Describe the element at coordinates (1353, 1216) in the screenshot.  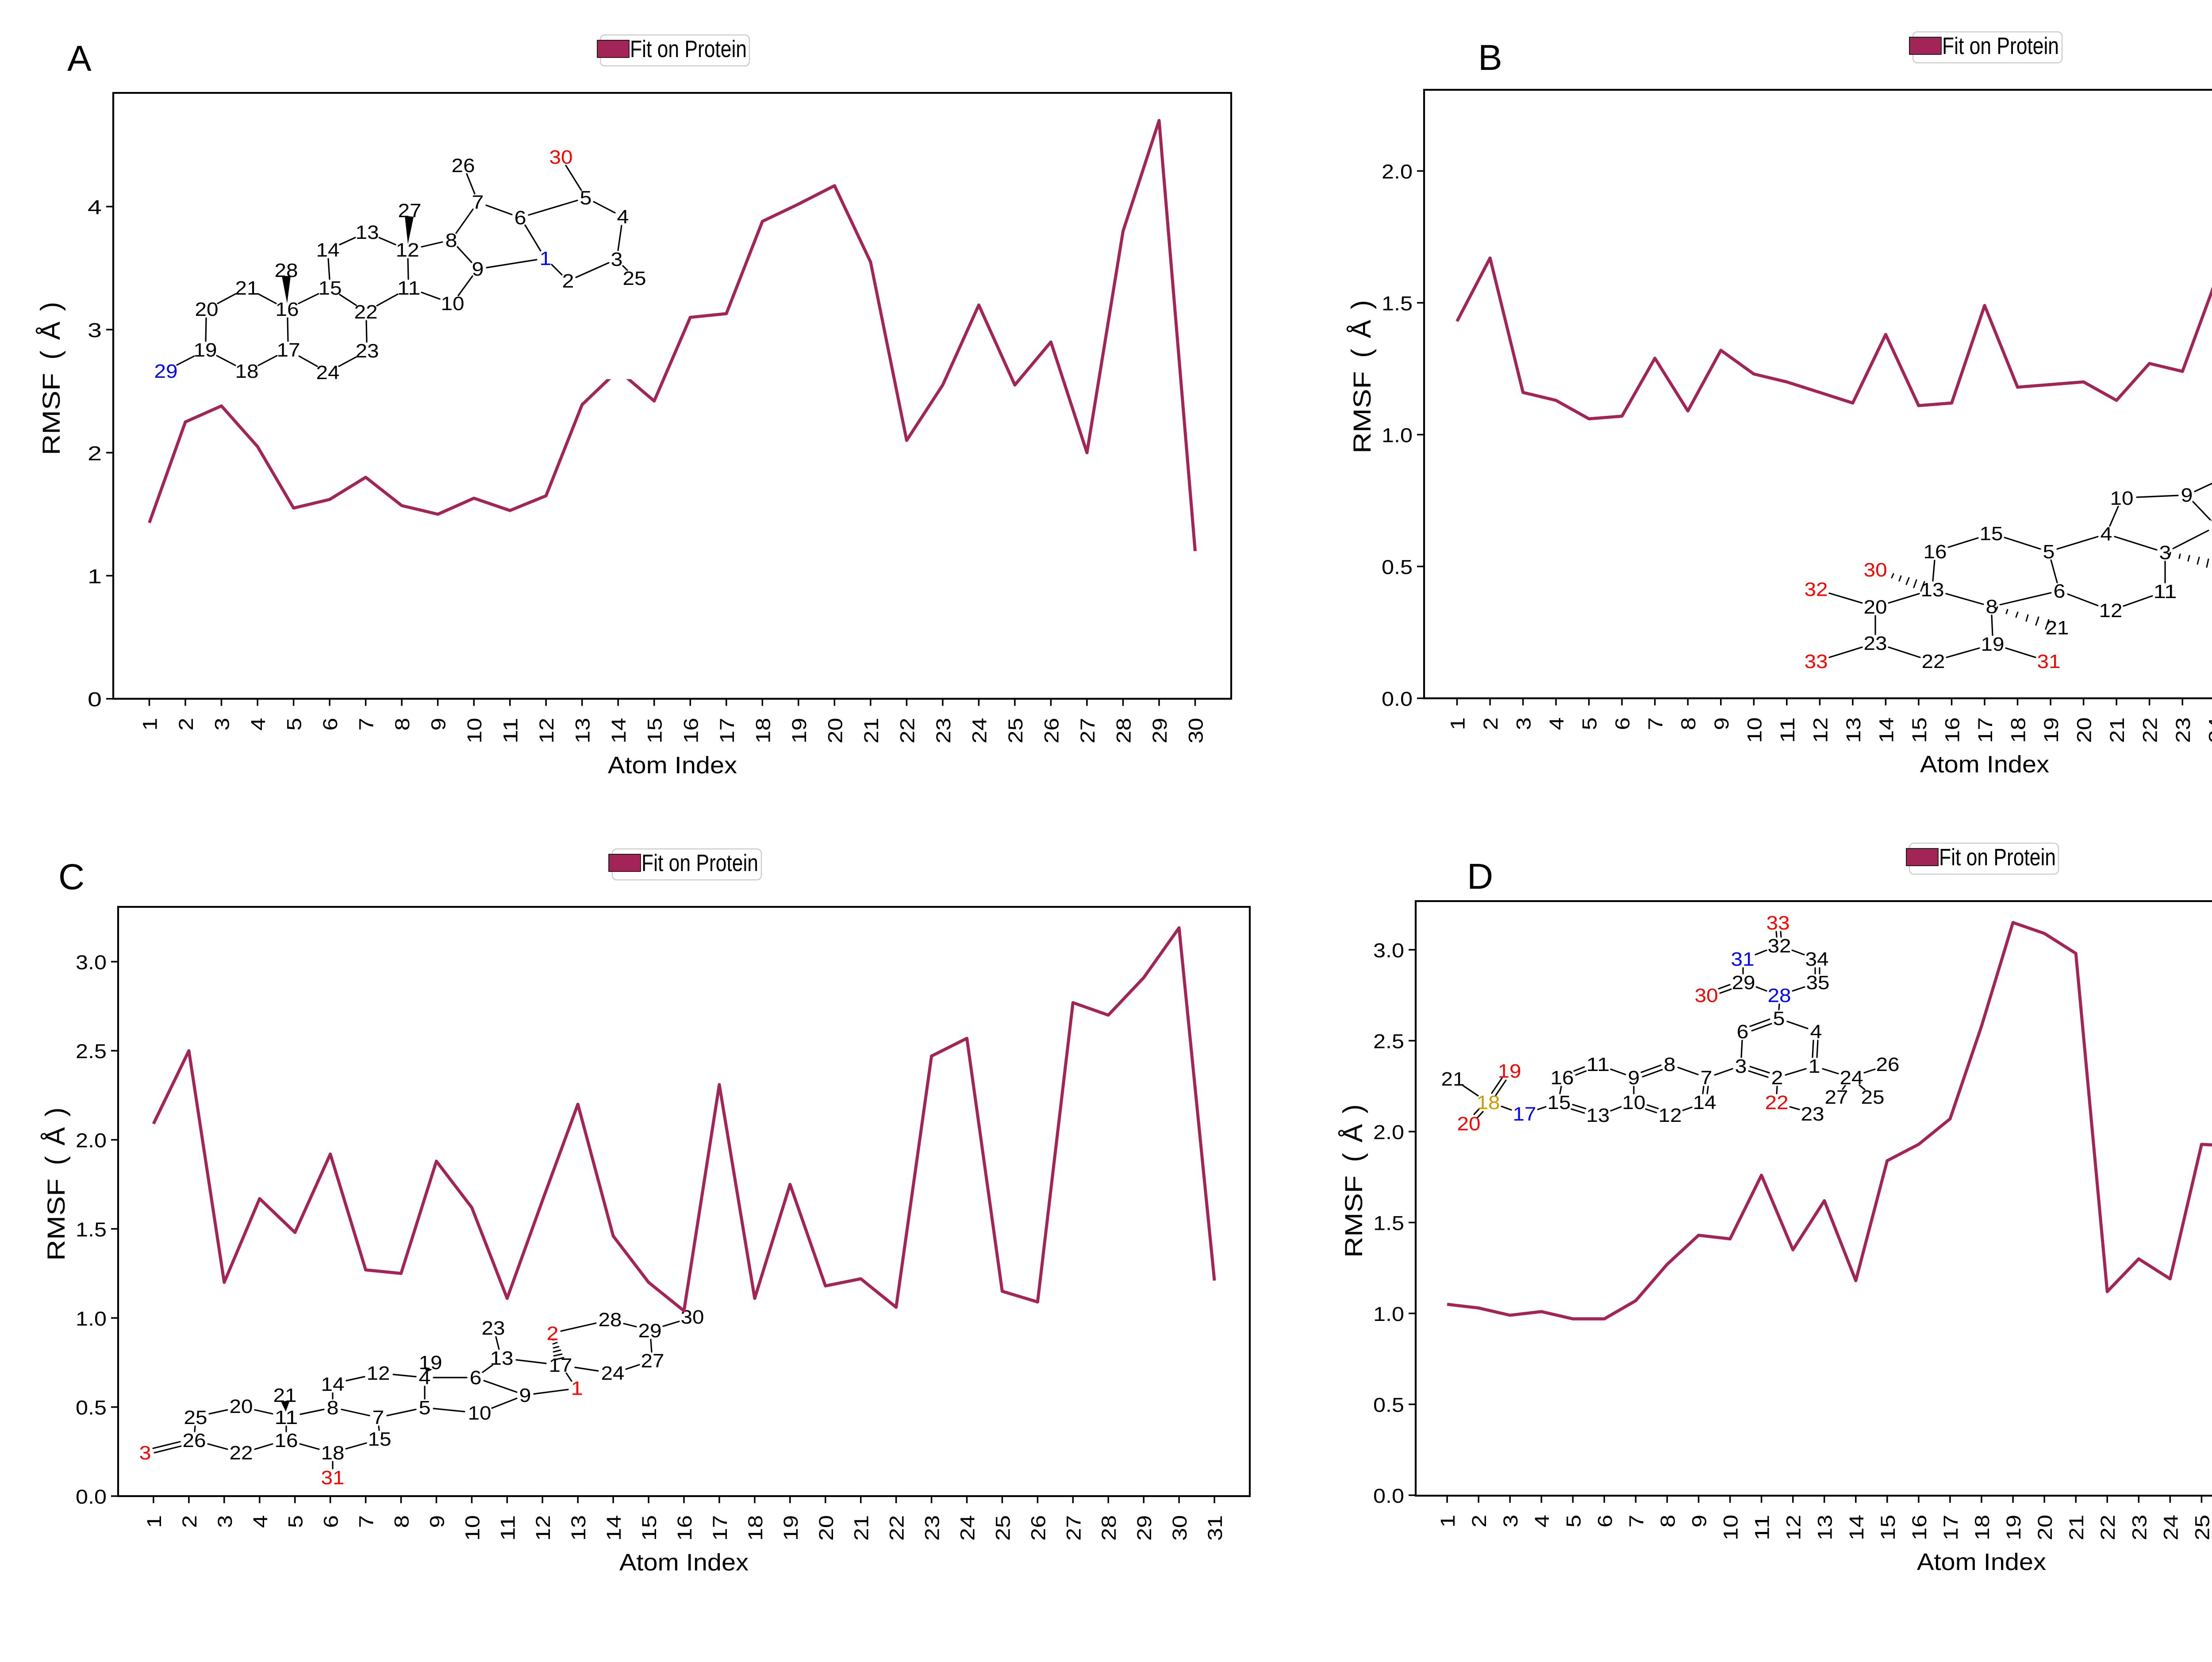
I see `svg-text: RMSF` at that location.